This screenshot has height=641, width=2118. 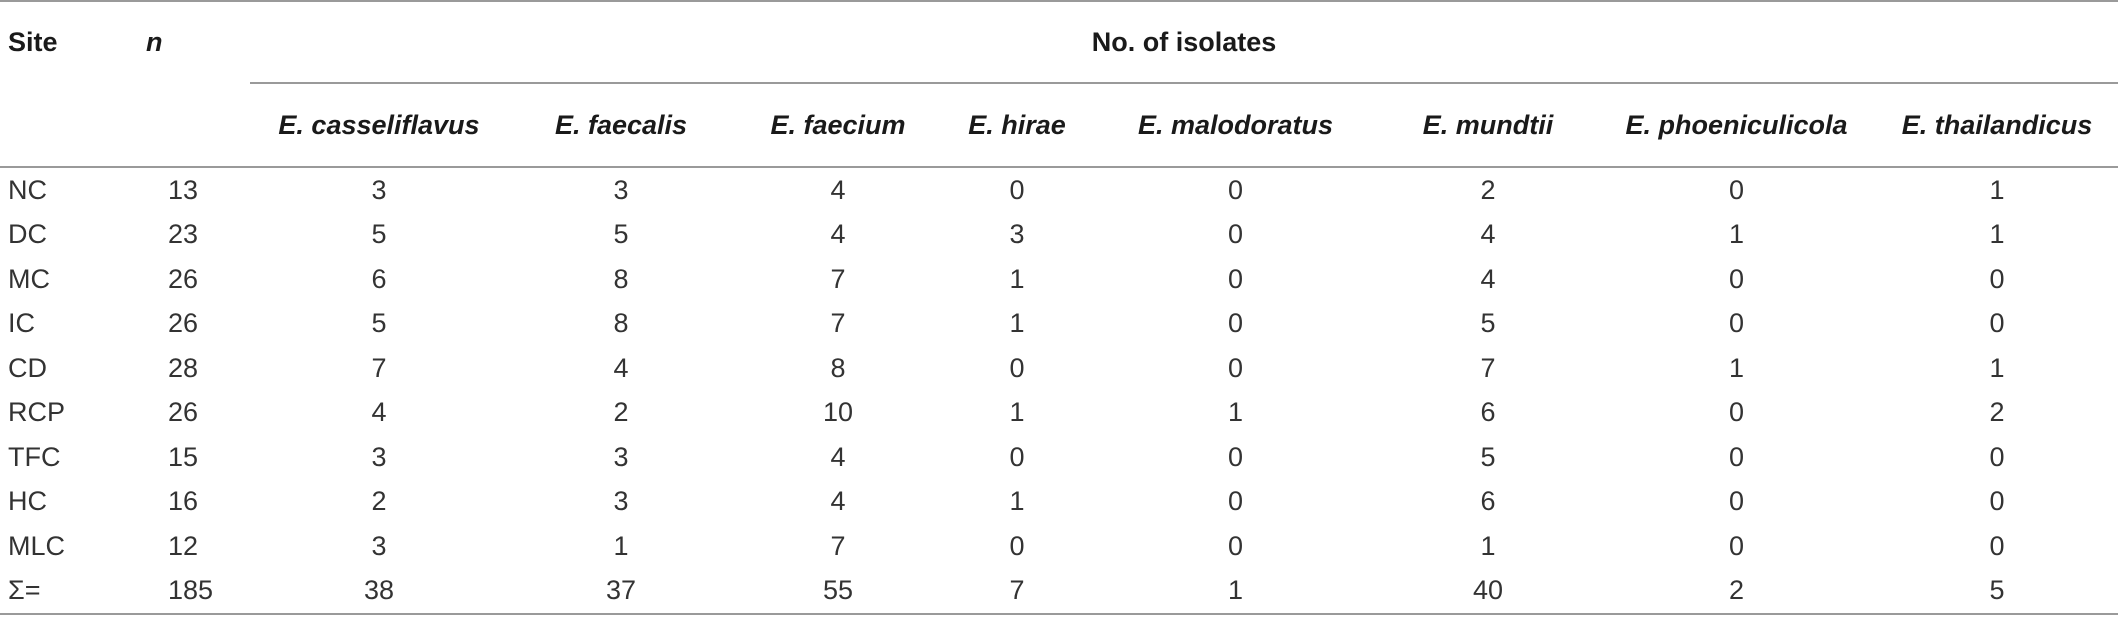 What do you see at coordinates (1059, 324) in the screenshot?
I see `table-row: IC 26 5 8 7 1 0 5 0 0` at bounding box center [1059, 324].